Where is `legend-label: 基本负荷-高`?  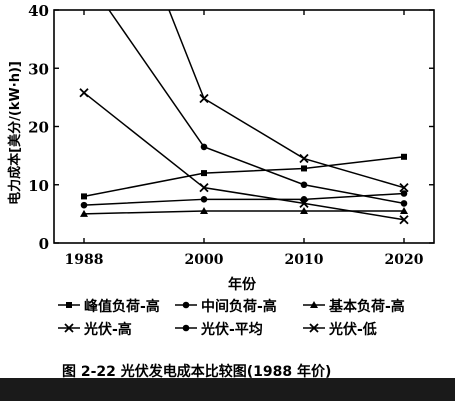 legend-label: 基本负荷-高 is located at coordinates (367, 306).